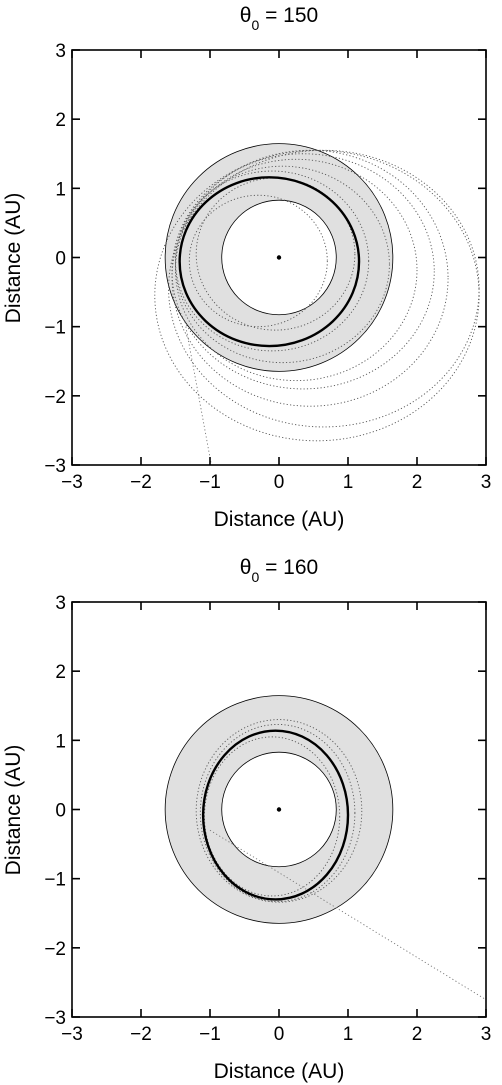 This screenshot has width=502, height=1085. What do you see at coordinates (198, 395) in the screenshot?
I see `escape-path` at bounding box center [198, 395].